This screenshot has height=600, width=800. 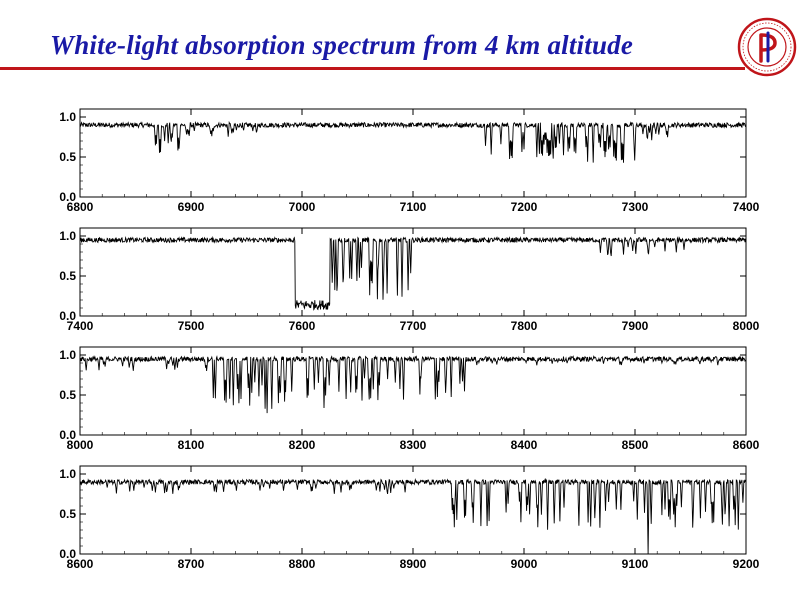 What do you see at coordinates (302, 207) in the screenshot?
I see `x-tick-label: 7000` at bounding box center [302, 207].